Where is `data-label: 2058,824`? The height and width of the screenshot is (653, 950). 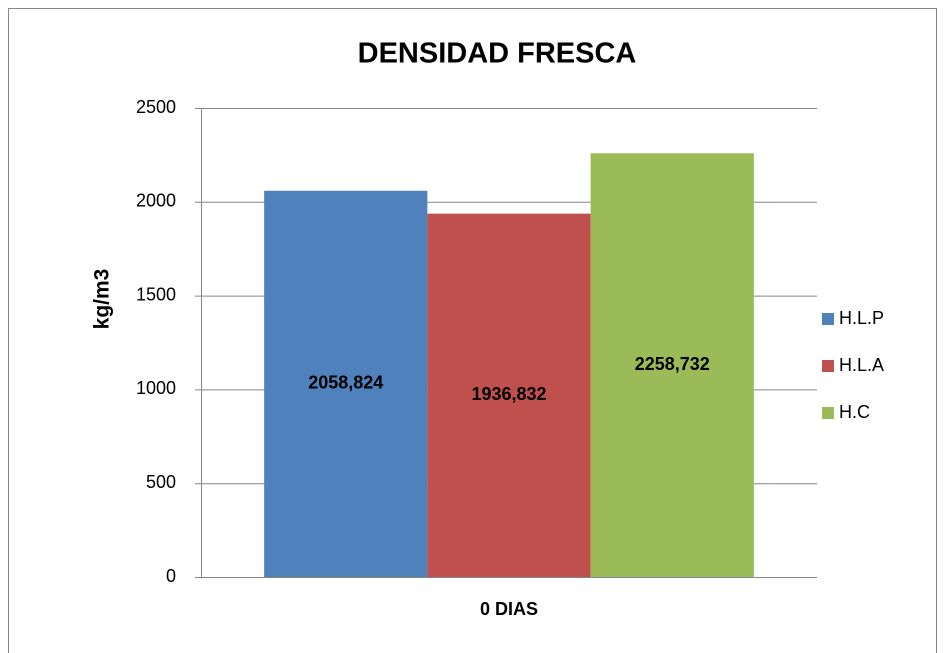
data-label: 2058,824 is located at coordinates (345, 383).